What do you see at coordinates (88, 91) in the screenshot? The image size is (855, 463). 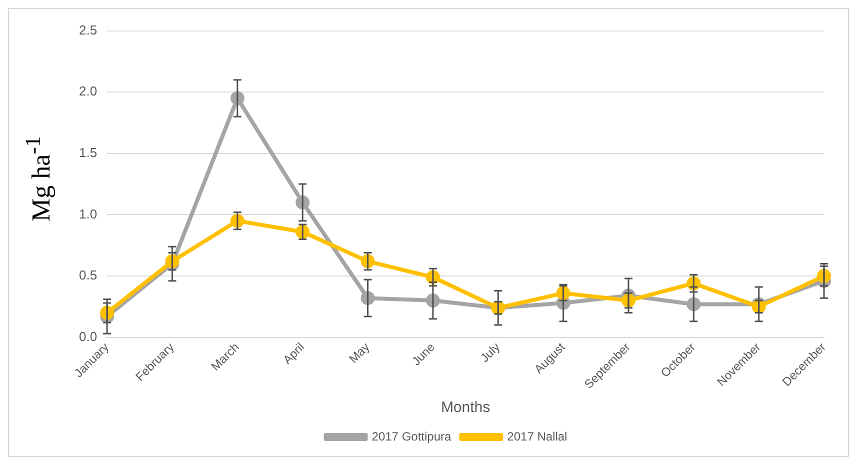 I see `y-tick-label: 2.0` at bounding box center [88, 91].